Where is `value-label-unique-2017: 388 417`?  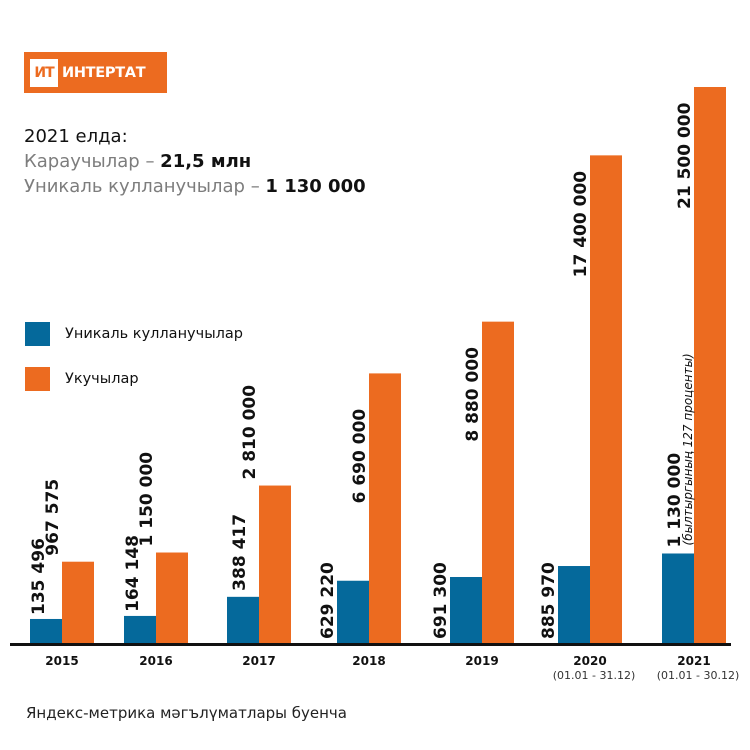
value-label-unique-2017: 388 417 is located at coordinates (240, 552).